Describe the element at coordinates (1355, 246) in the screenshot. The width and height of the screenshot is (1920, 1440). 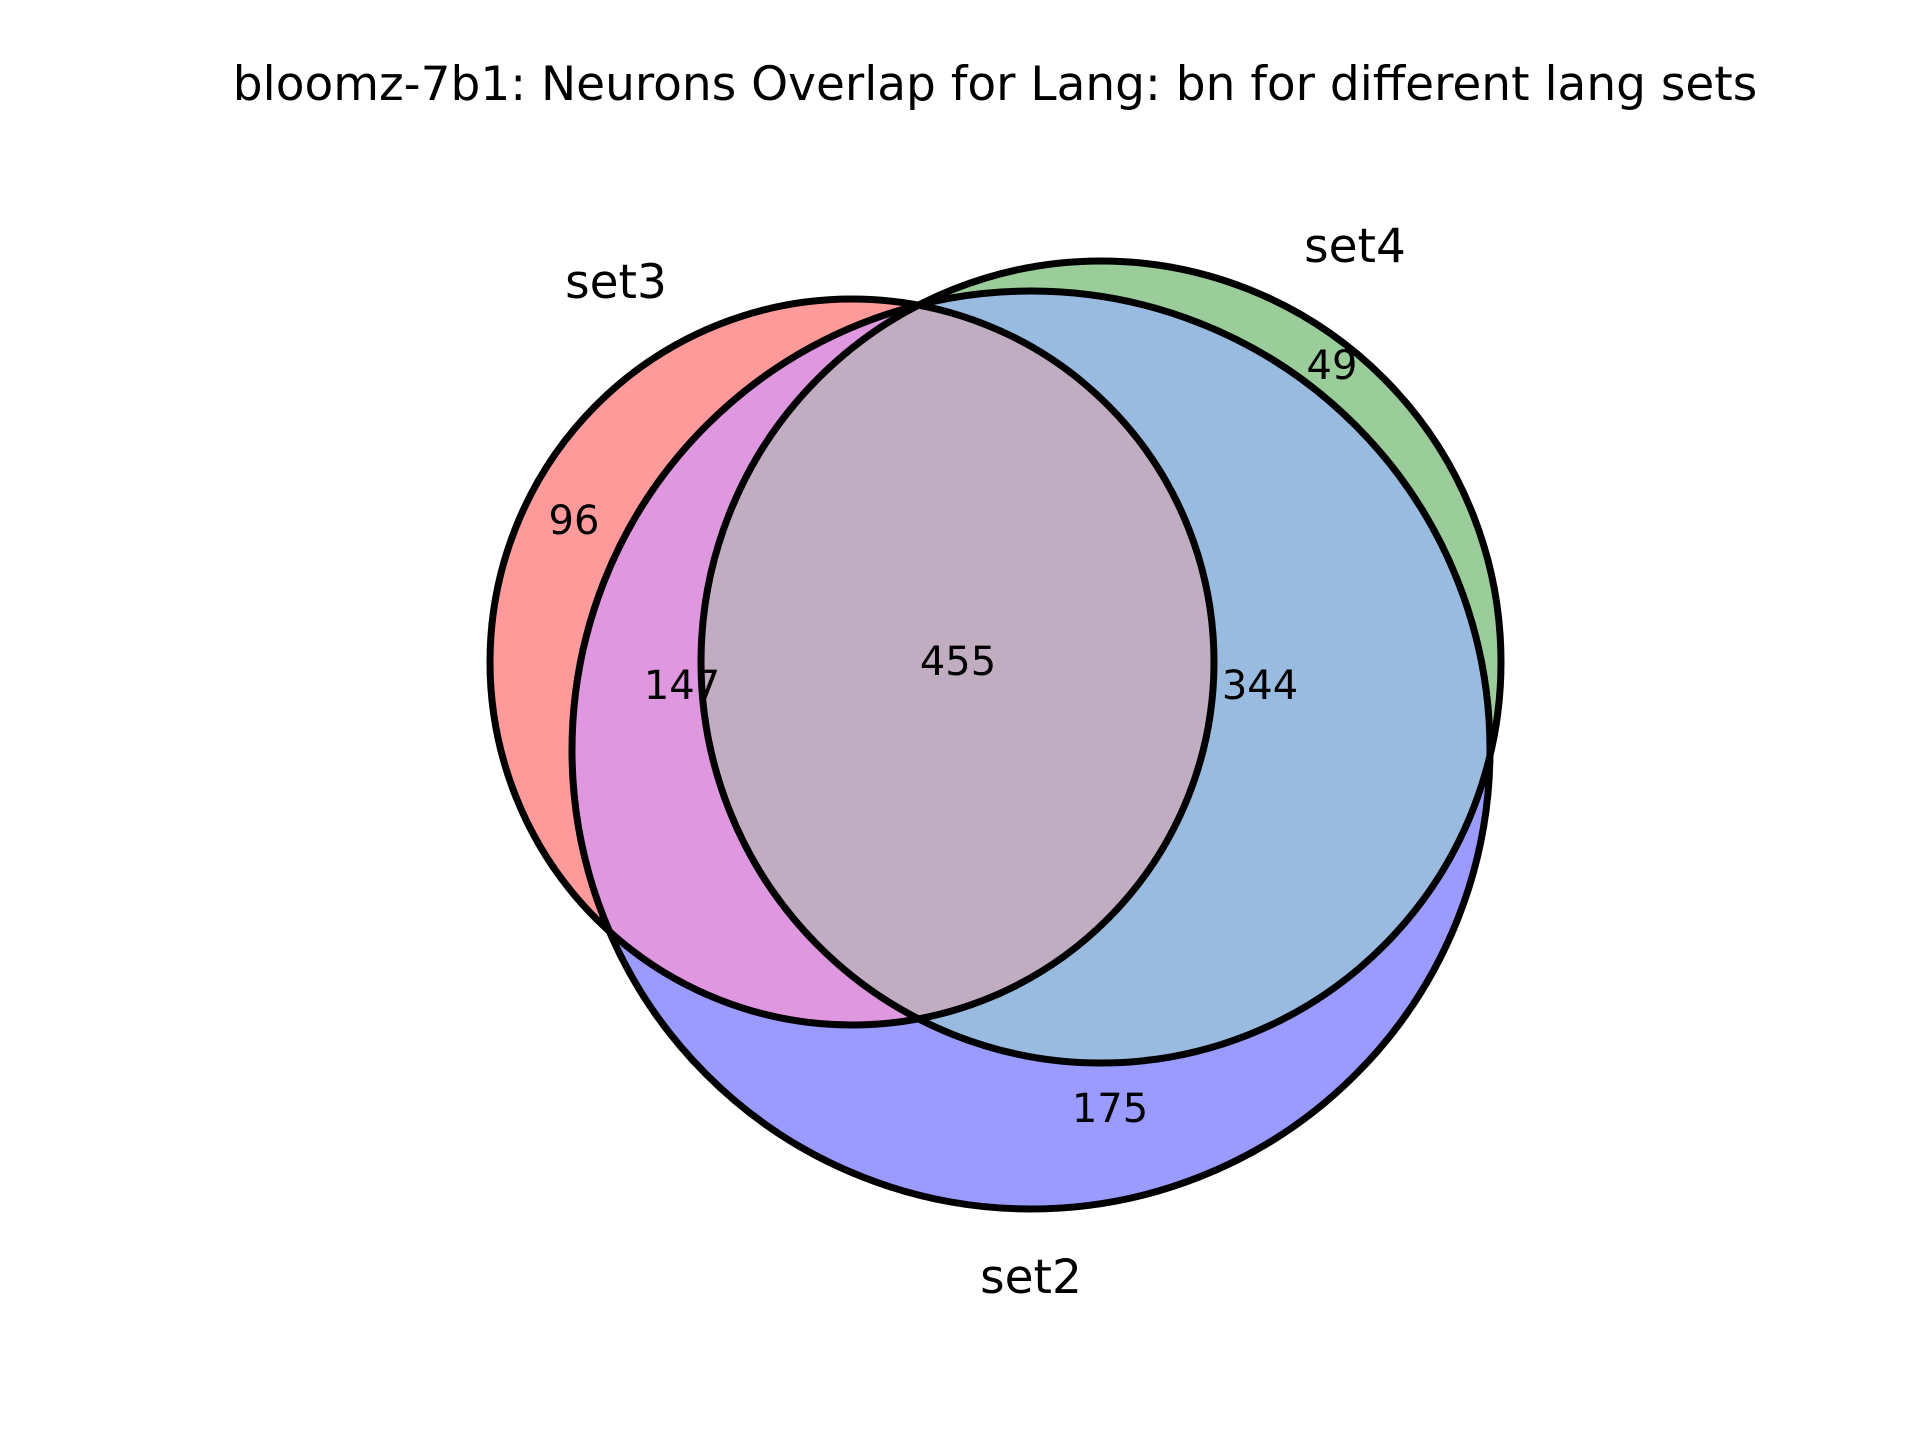
I see `set4-label: set4` at that location.